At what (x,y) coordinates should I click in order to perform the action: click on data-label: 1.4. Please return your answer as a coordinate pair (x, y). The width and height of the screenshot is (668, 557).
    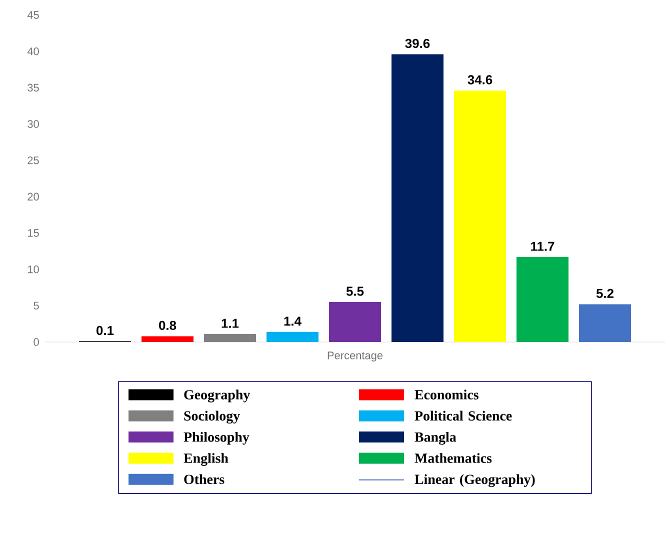
    Looking at the image, I should click on (293, 321).